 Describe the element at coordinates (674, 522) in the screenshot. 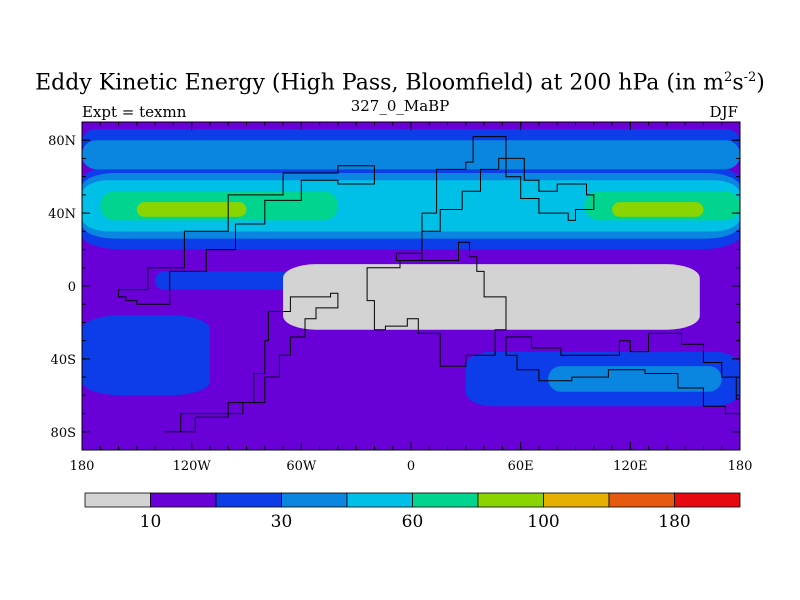

I see `colorbar-label: 180` at that location.